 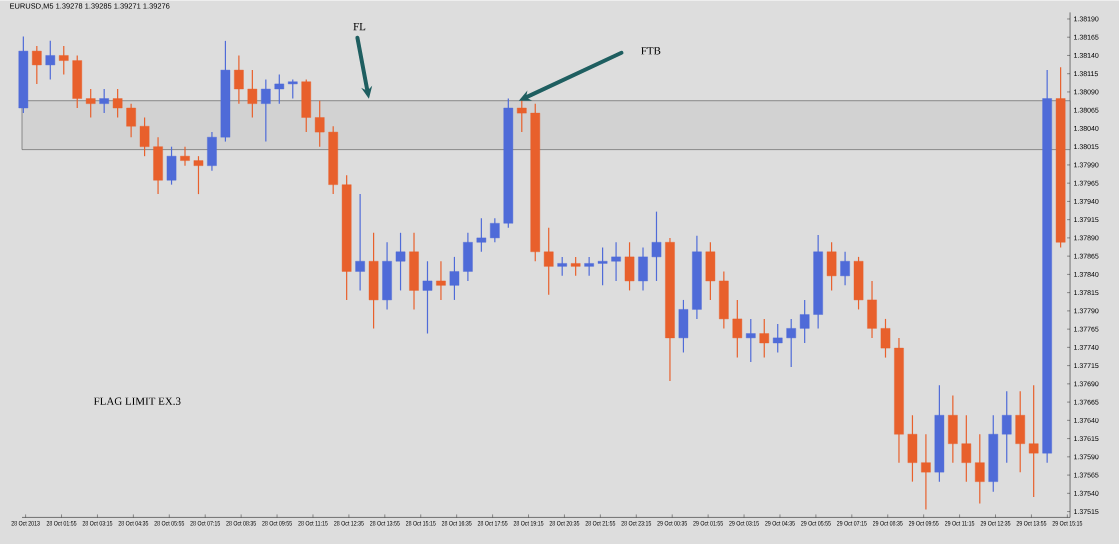 I want to click on annotation: FLAG LIMIT EX.3, so click(x=137, y=401).